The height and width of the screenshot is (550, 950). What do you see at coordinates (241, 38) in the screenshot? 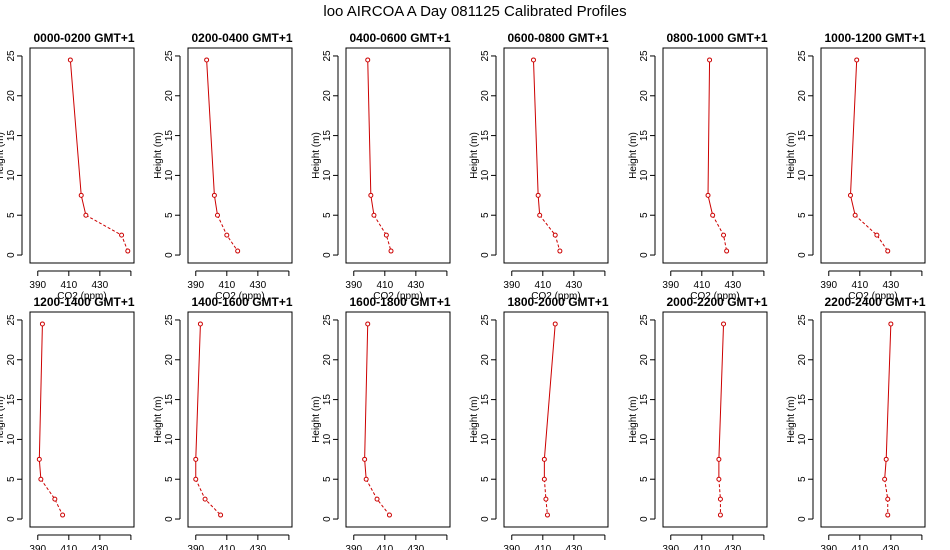
I see `panel-title: 0200-0400 GMT+1` at bounding box center [241, 38].